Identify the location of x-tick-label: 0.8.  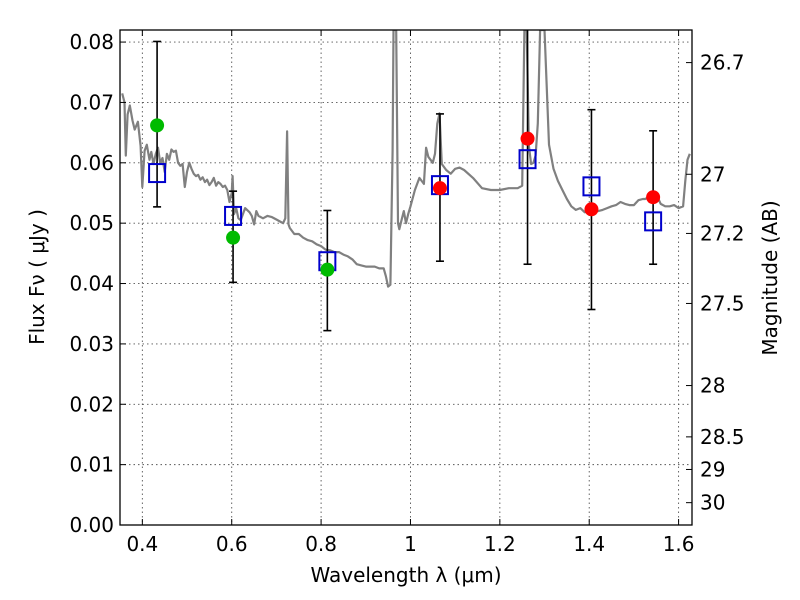
(321, 544).